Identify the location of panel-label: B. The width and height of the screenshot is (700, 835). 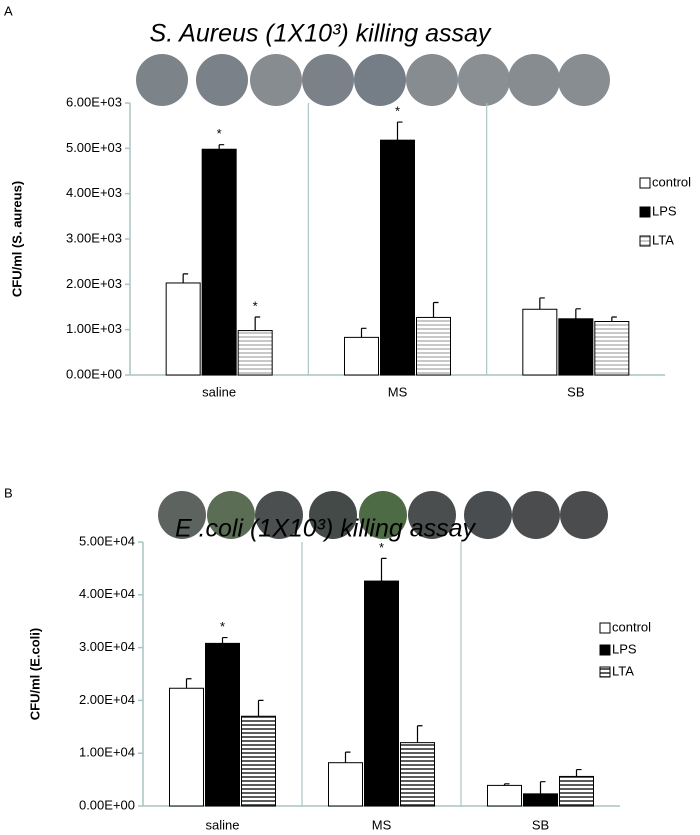
(8, 492).